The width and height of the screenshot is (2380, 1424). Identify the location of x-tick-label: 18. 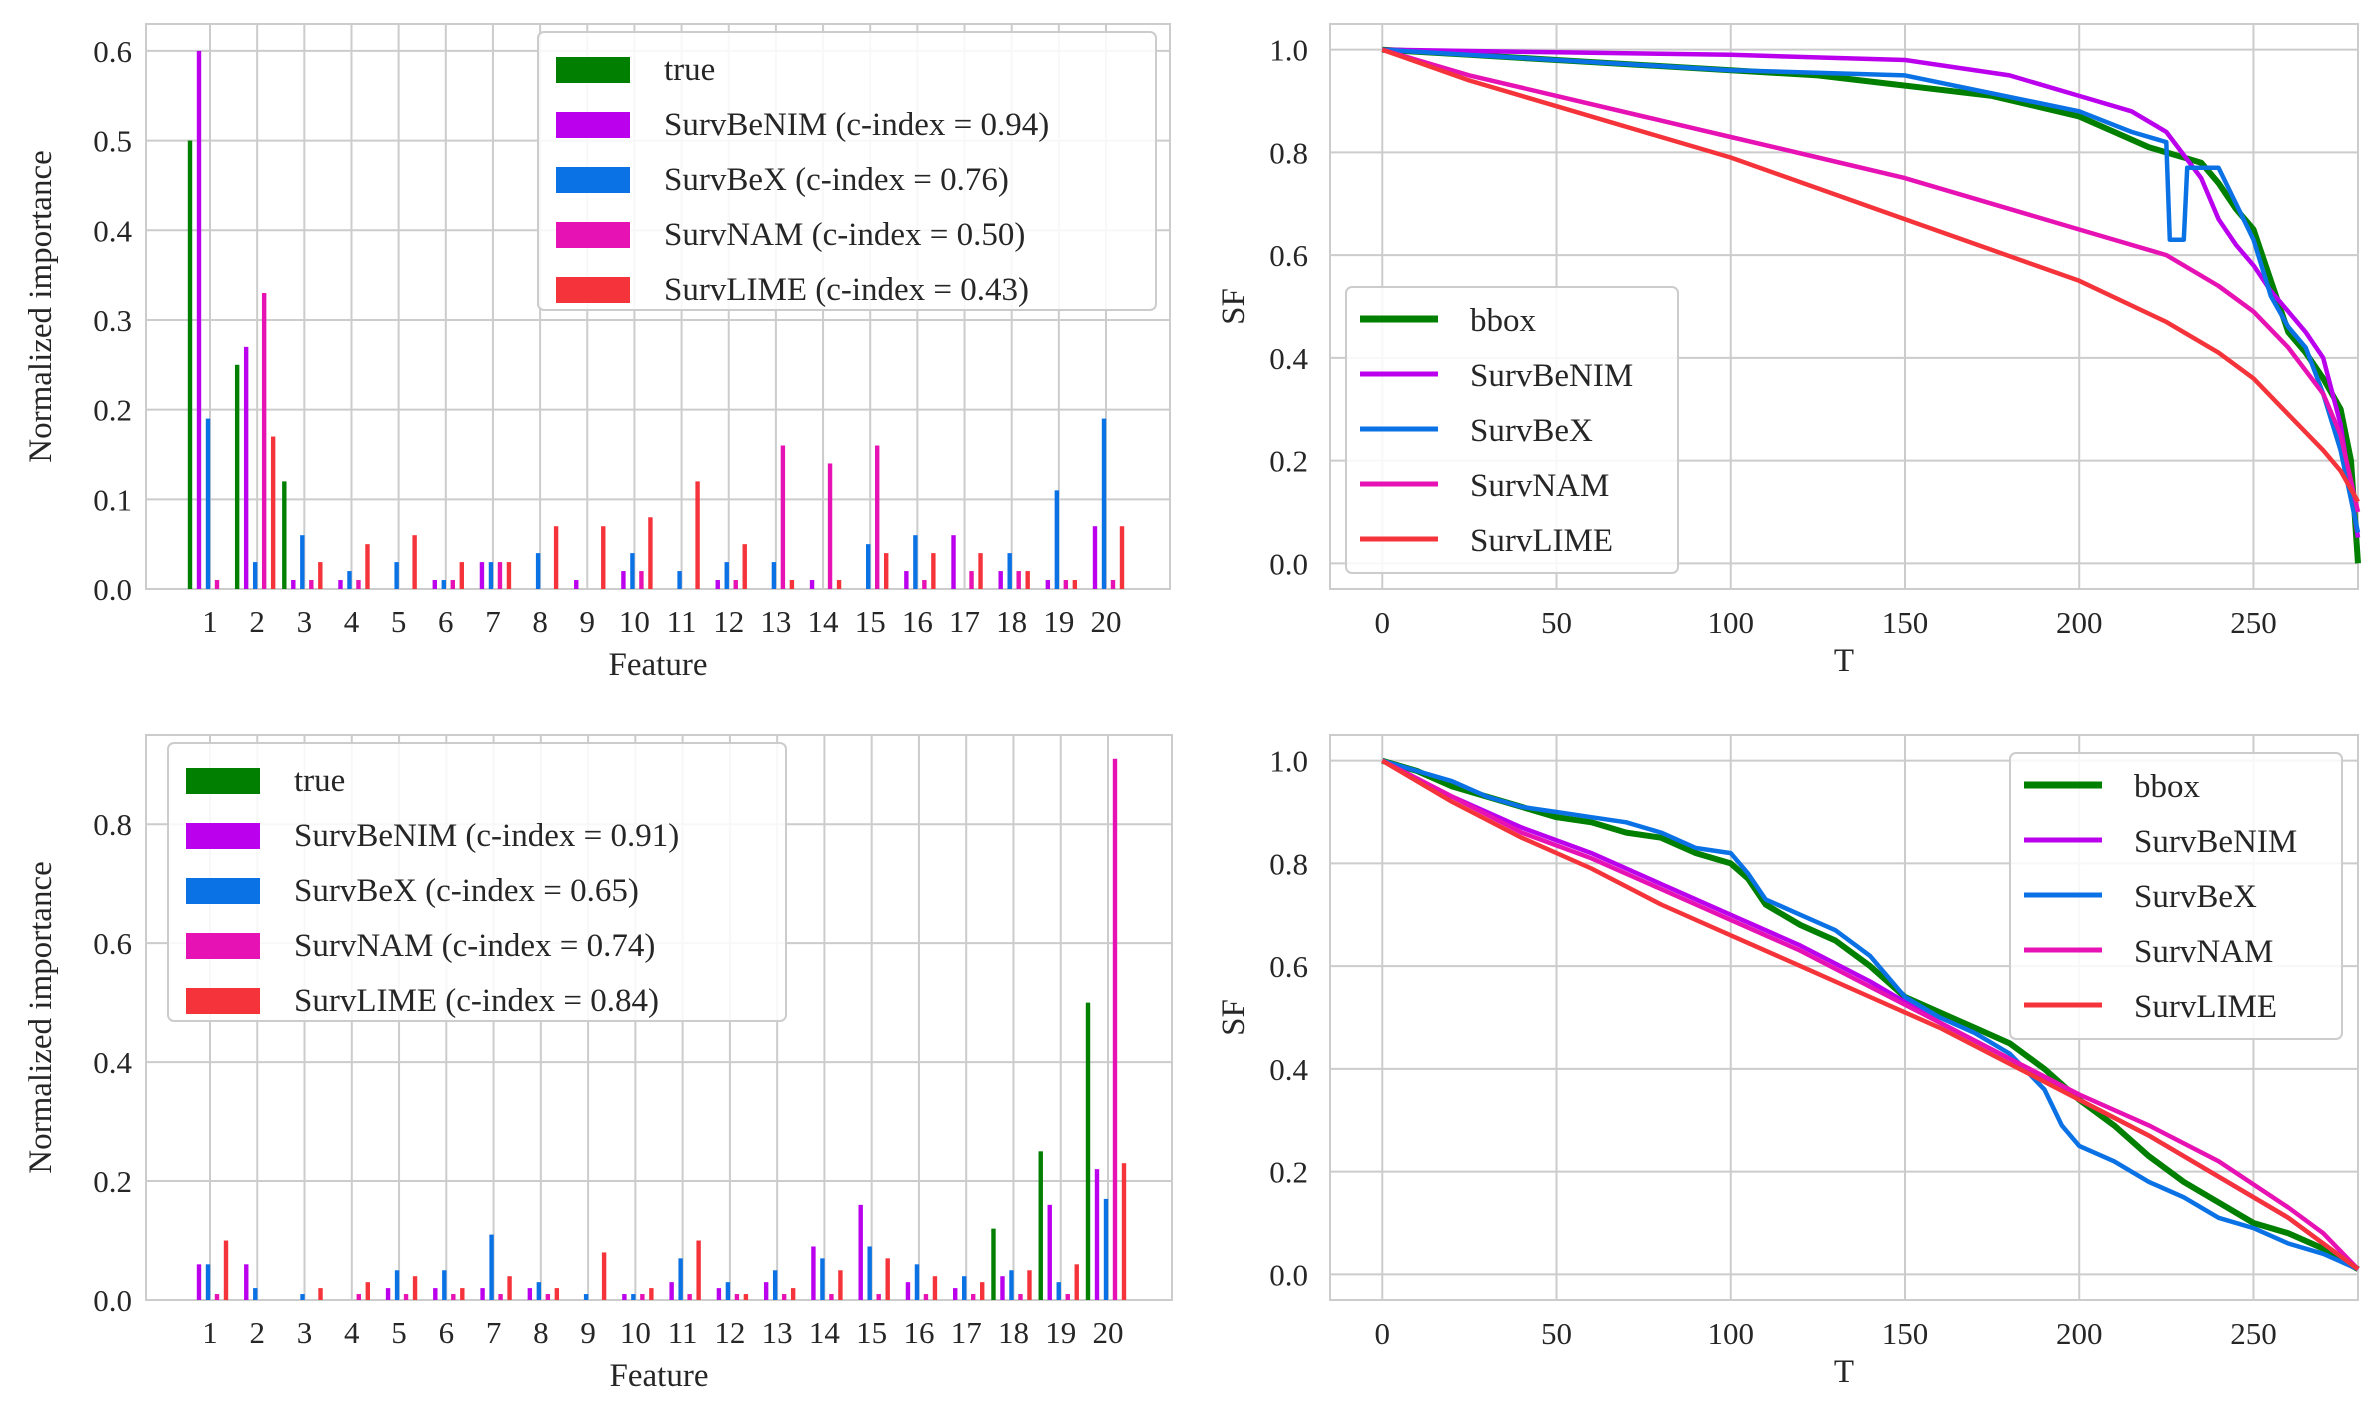
(1013, 1332).